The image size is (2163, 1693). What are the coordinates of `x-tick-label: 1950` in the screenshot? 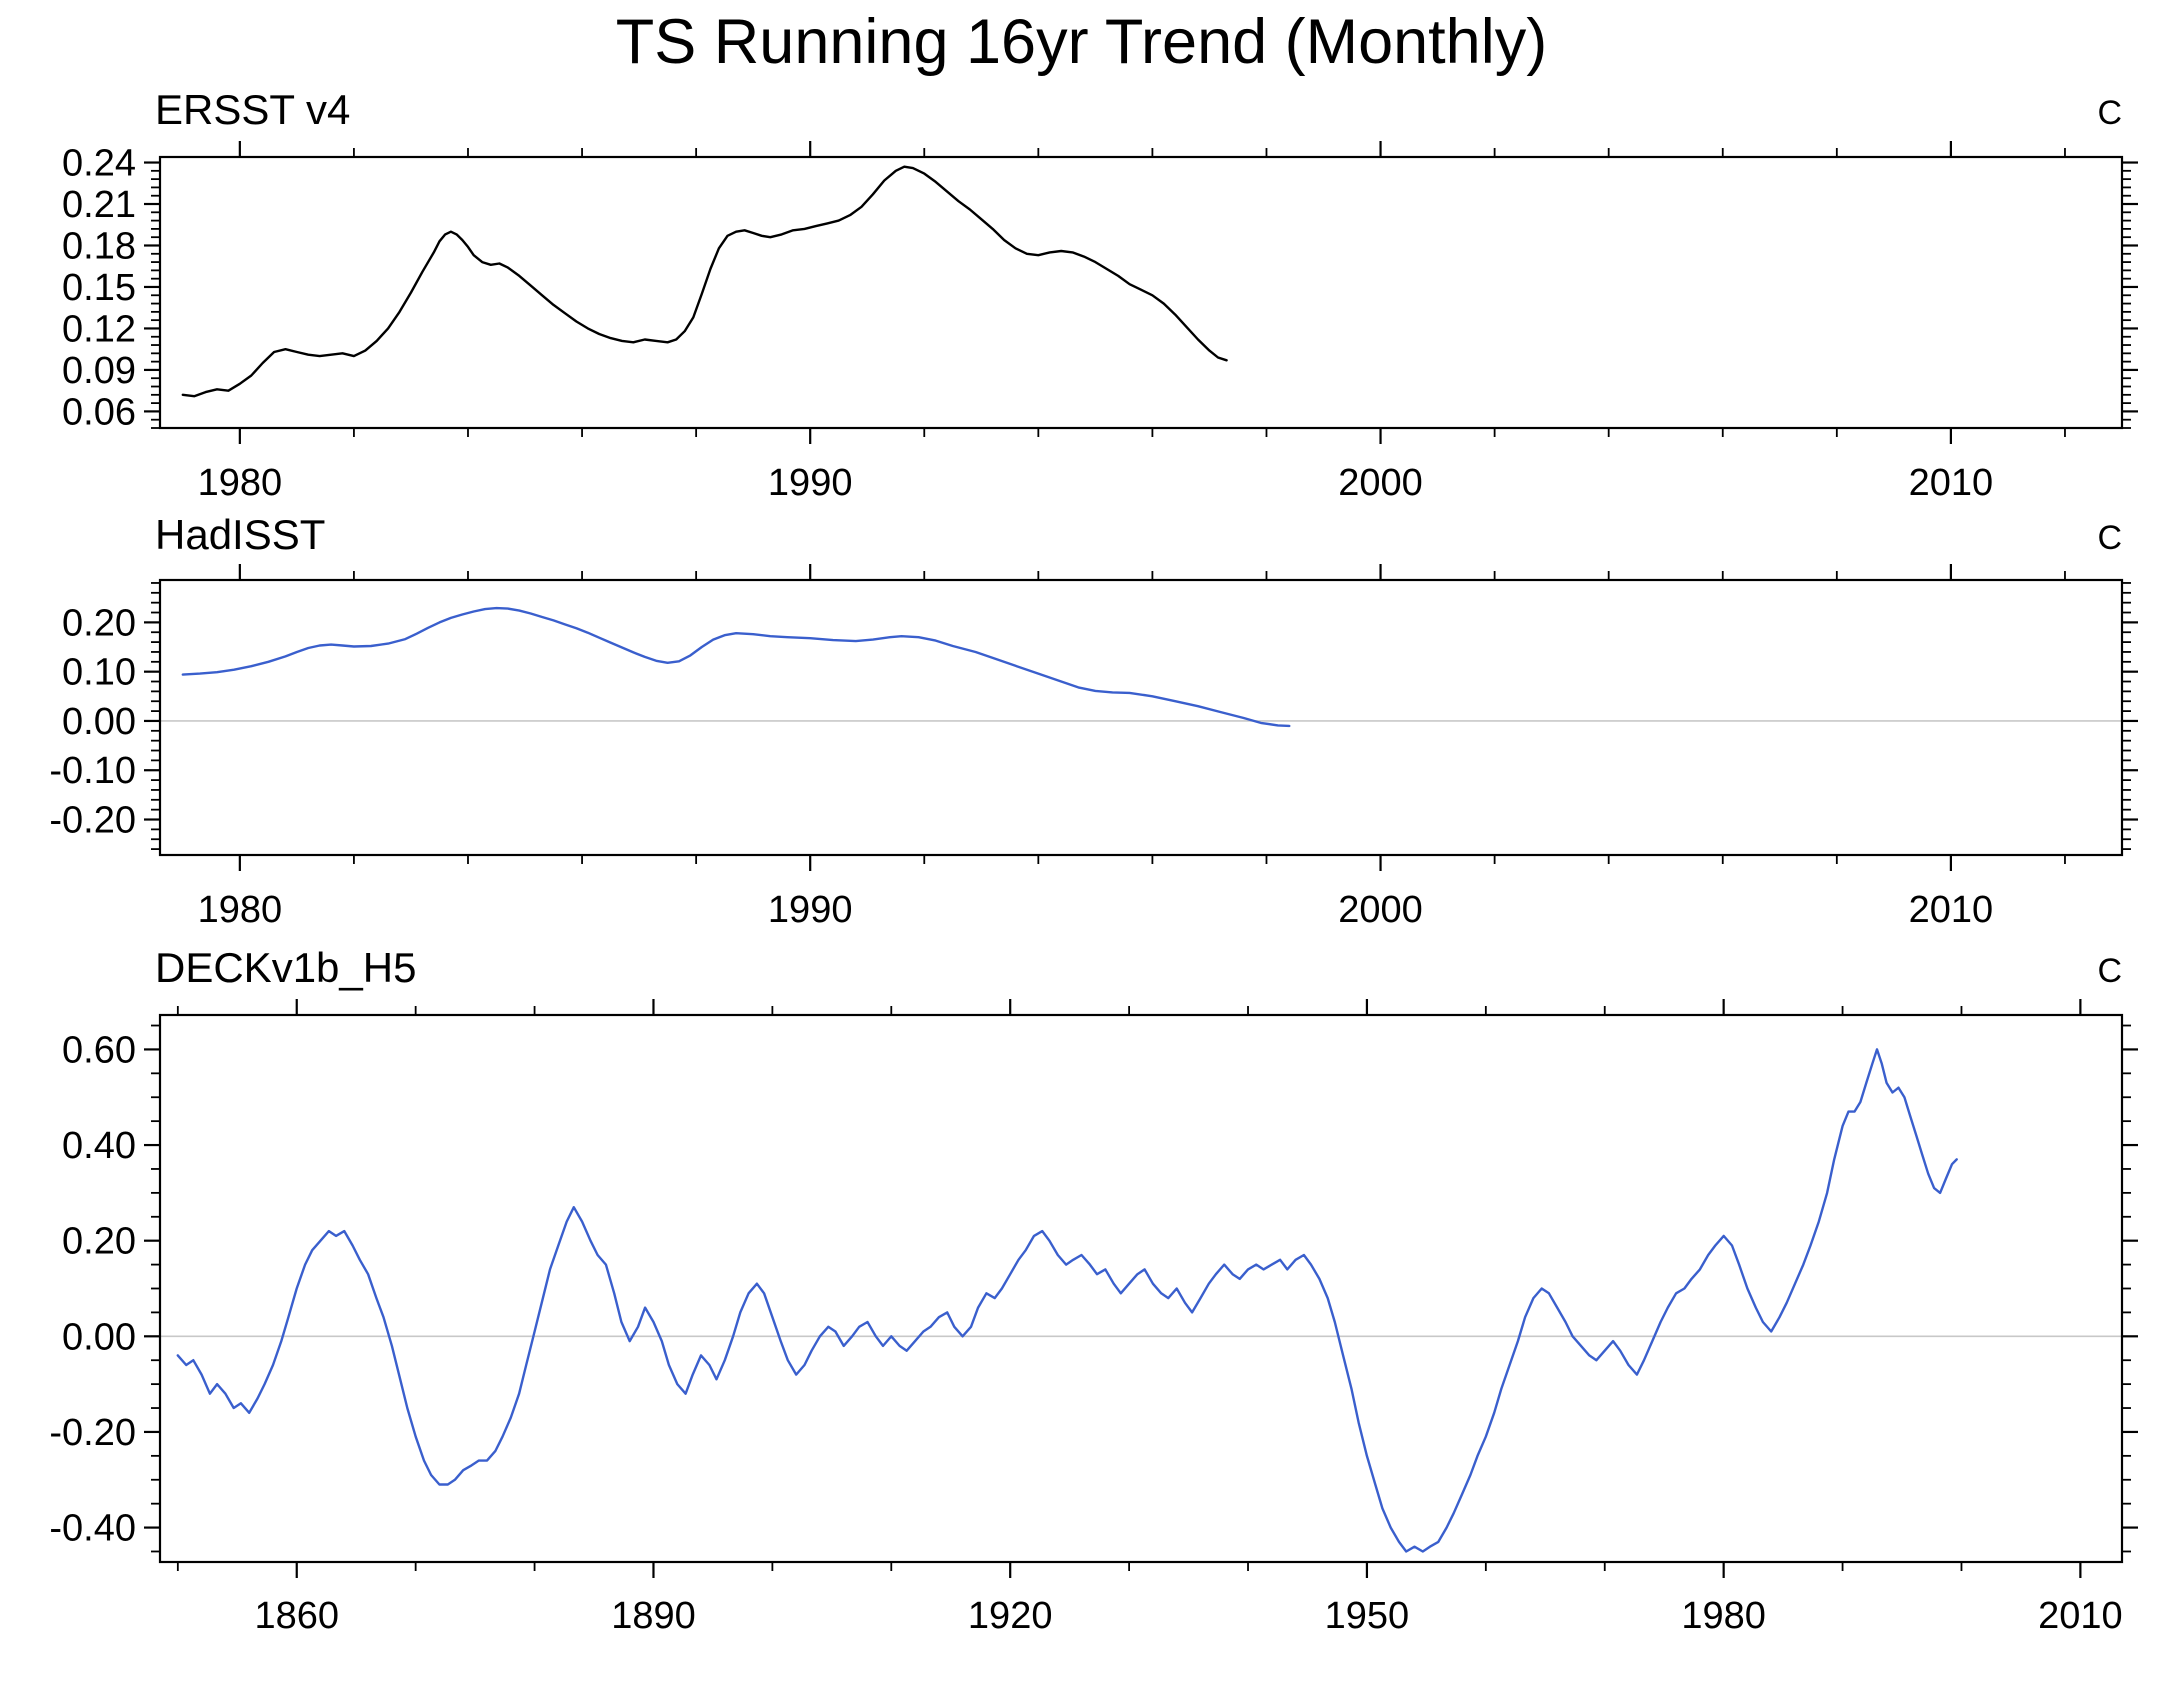 It's located at (1367, 1616).